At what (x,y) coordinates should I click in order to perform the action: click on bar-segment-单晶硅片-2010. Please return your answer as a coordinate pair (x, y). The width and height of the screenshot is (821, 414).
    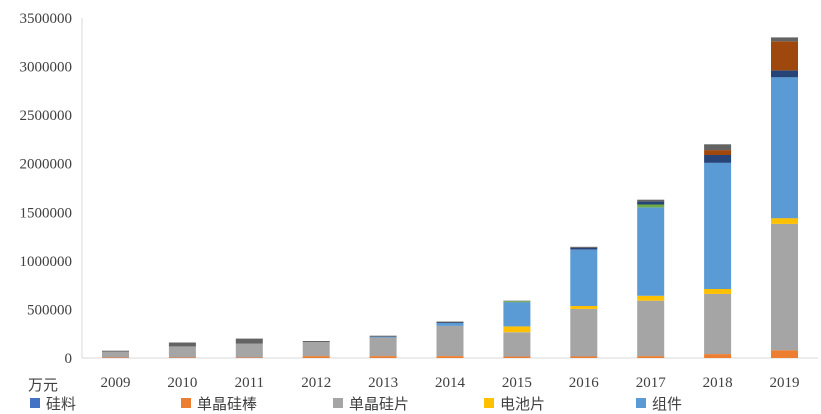
    Looking at the image, I should click on (182, 352).